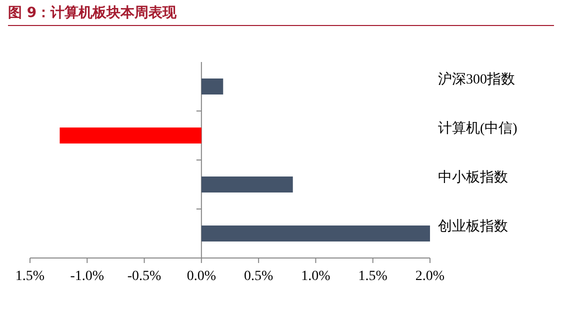 This screenshot has height=331, width=562. Describe the element at coordinates (316, 276) in the screenshot. I see `x-tick-label: 1.0%` at that location.